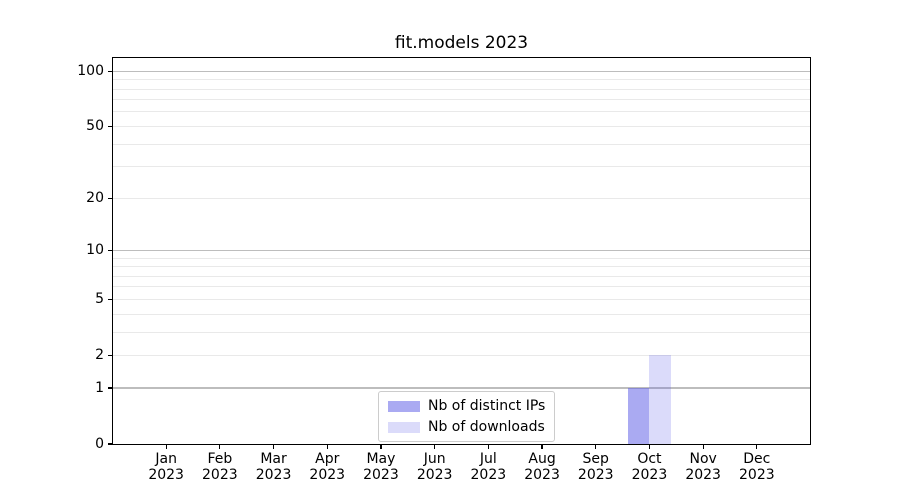 Image resolution: width=900 pixels, height=500 pixels. What do you see at coordinates (273, 459) in the screenshot?
I see `month-label: Mar` at bounding box center [273, 459].